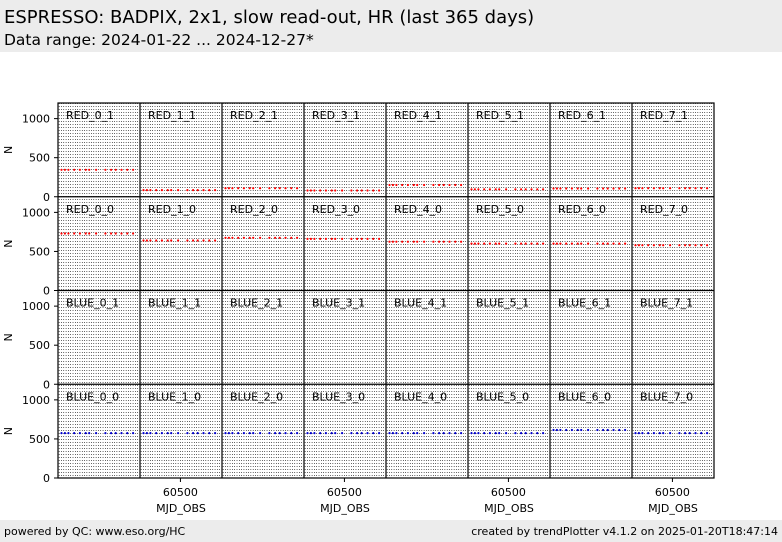 Image resolution: width=782 pixels, height=542 pixels. What do you see at coordinates (36, 400) in the screenshot?
I see `y-tick-label: 1000` at bounding box center [36, 400].